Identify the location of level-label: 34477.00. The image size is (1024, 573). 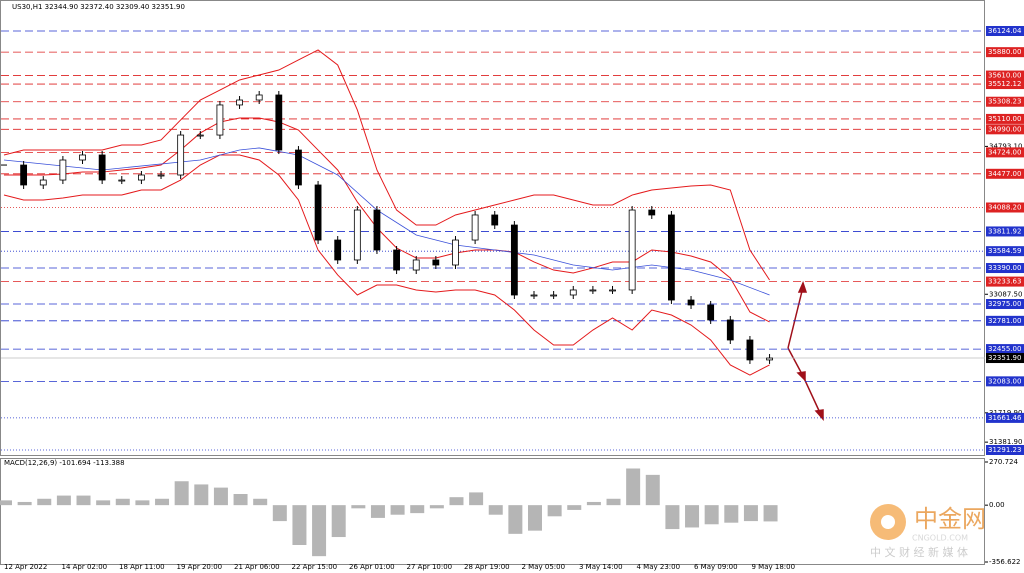
(1004, 174).